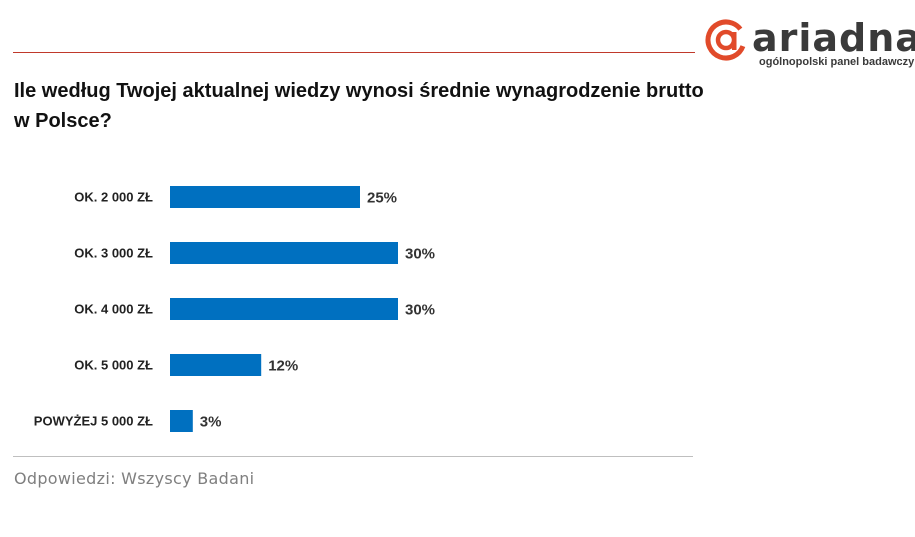 This screenshot has width=915, height=537. I want to click on value-label: 25%, so click(382, 198).